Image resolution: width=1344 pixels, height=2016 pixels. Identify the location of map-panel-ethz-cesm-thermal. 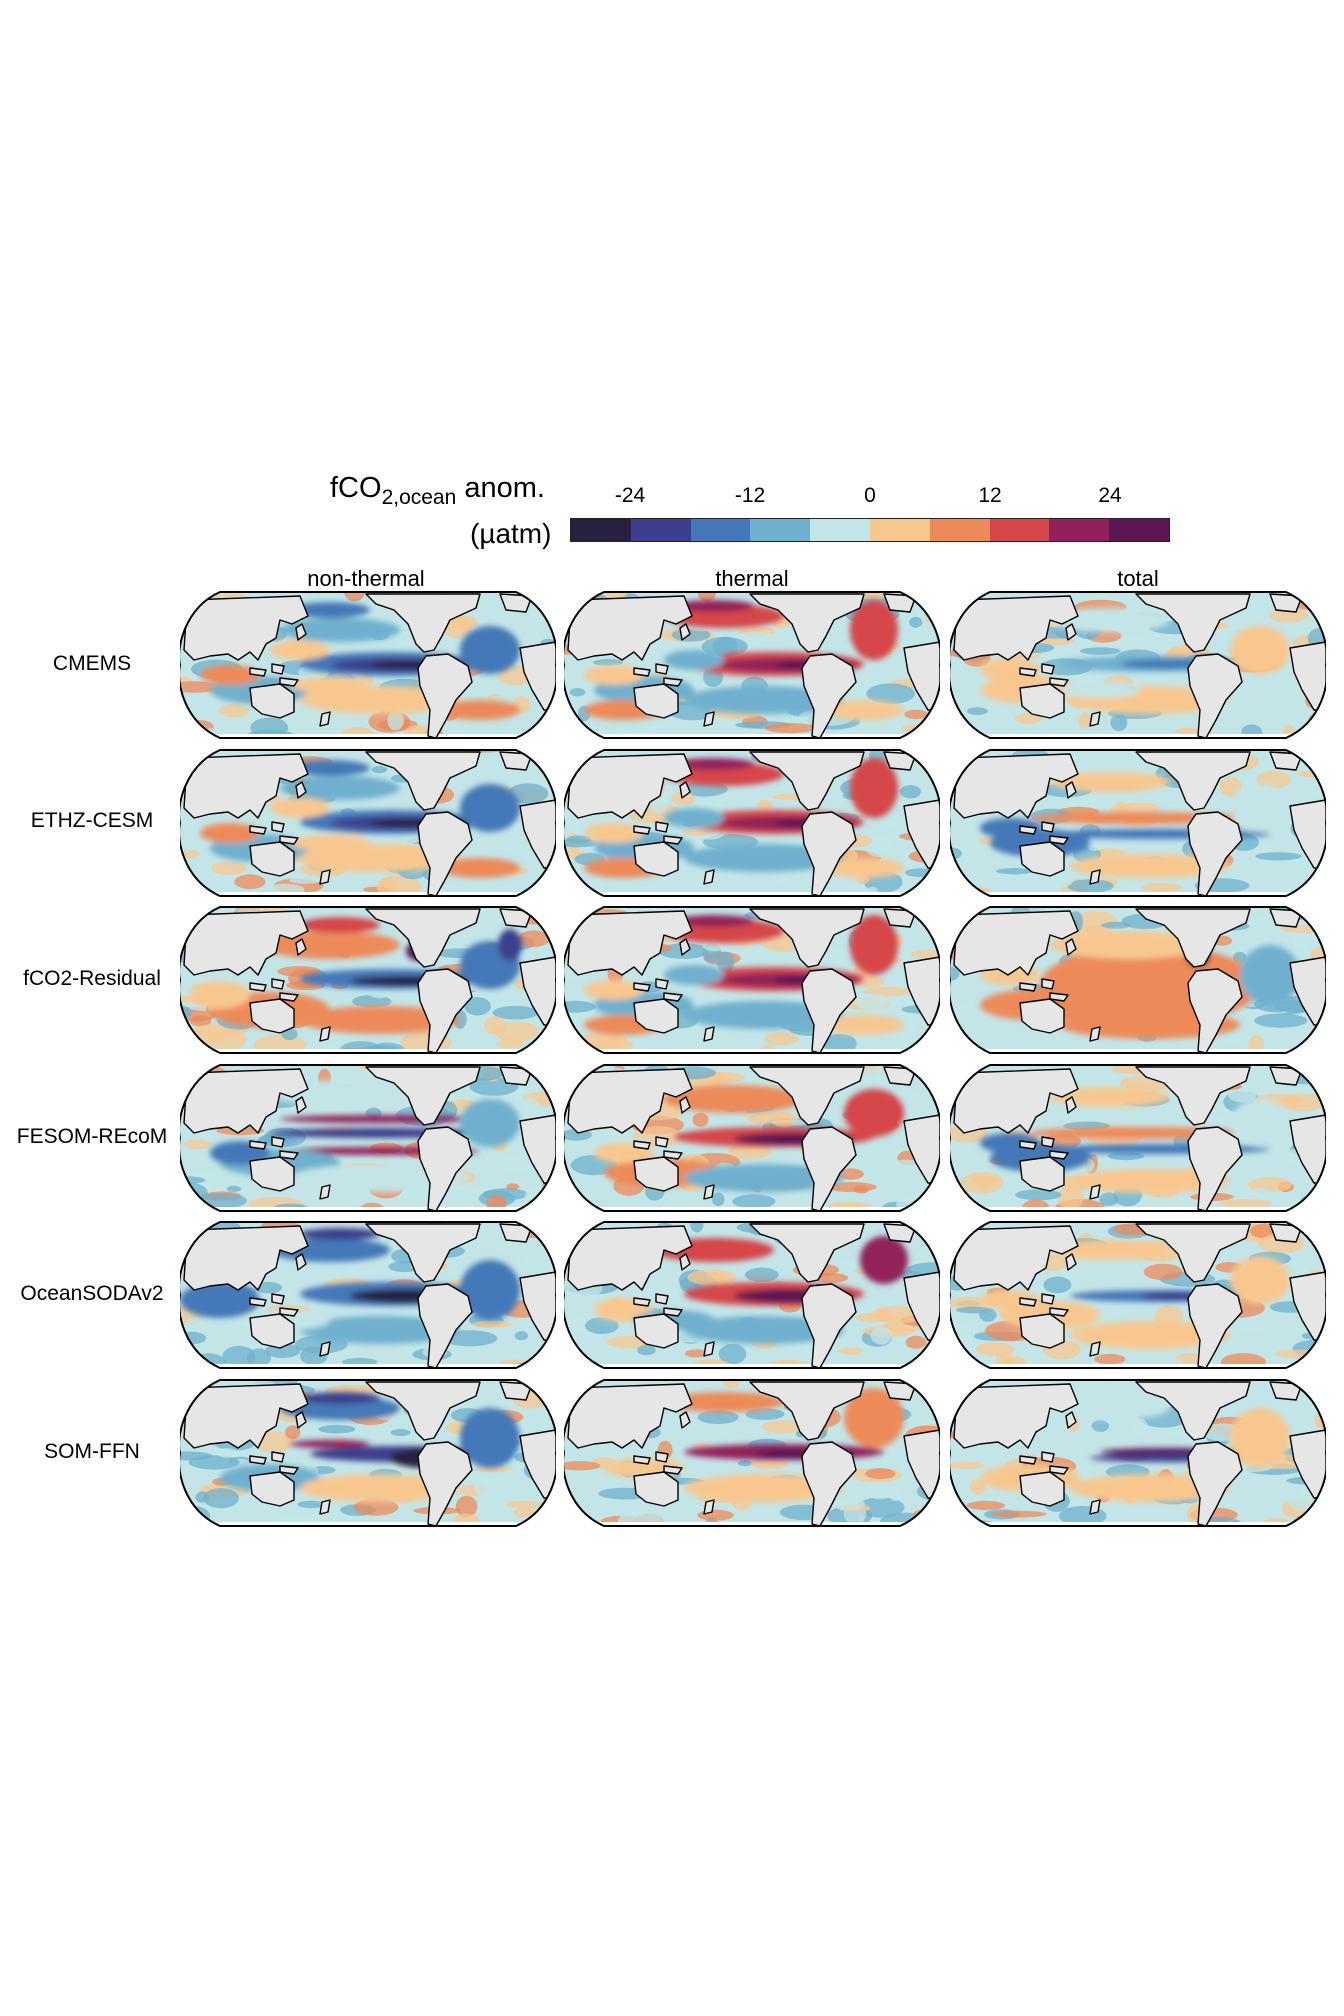
(752, 823).